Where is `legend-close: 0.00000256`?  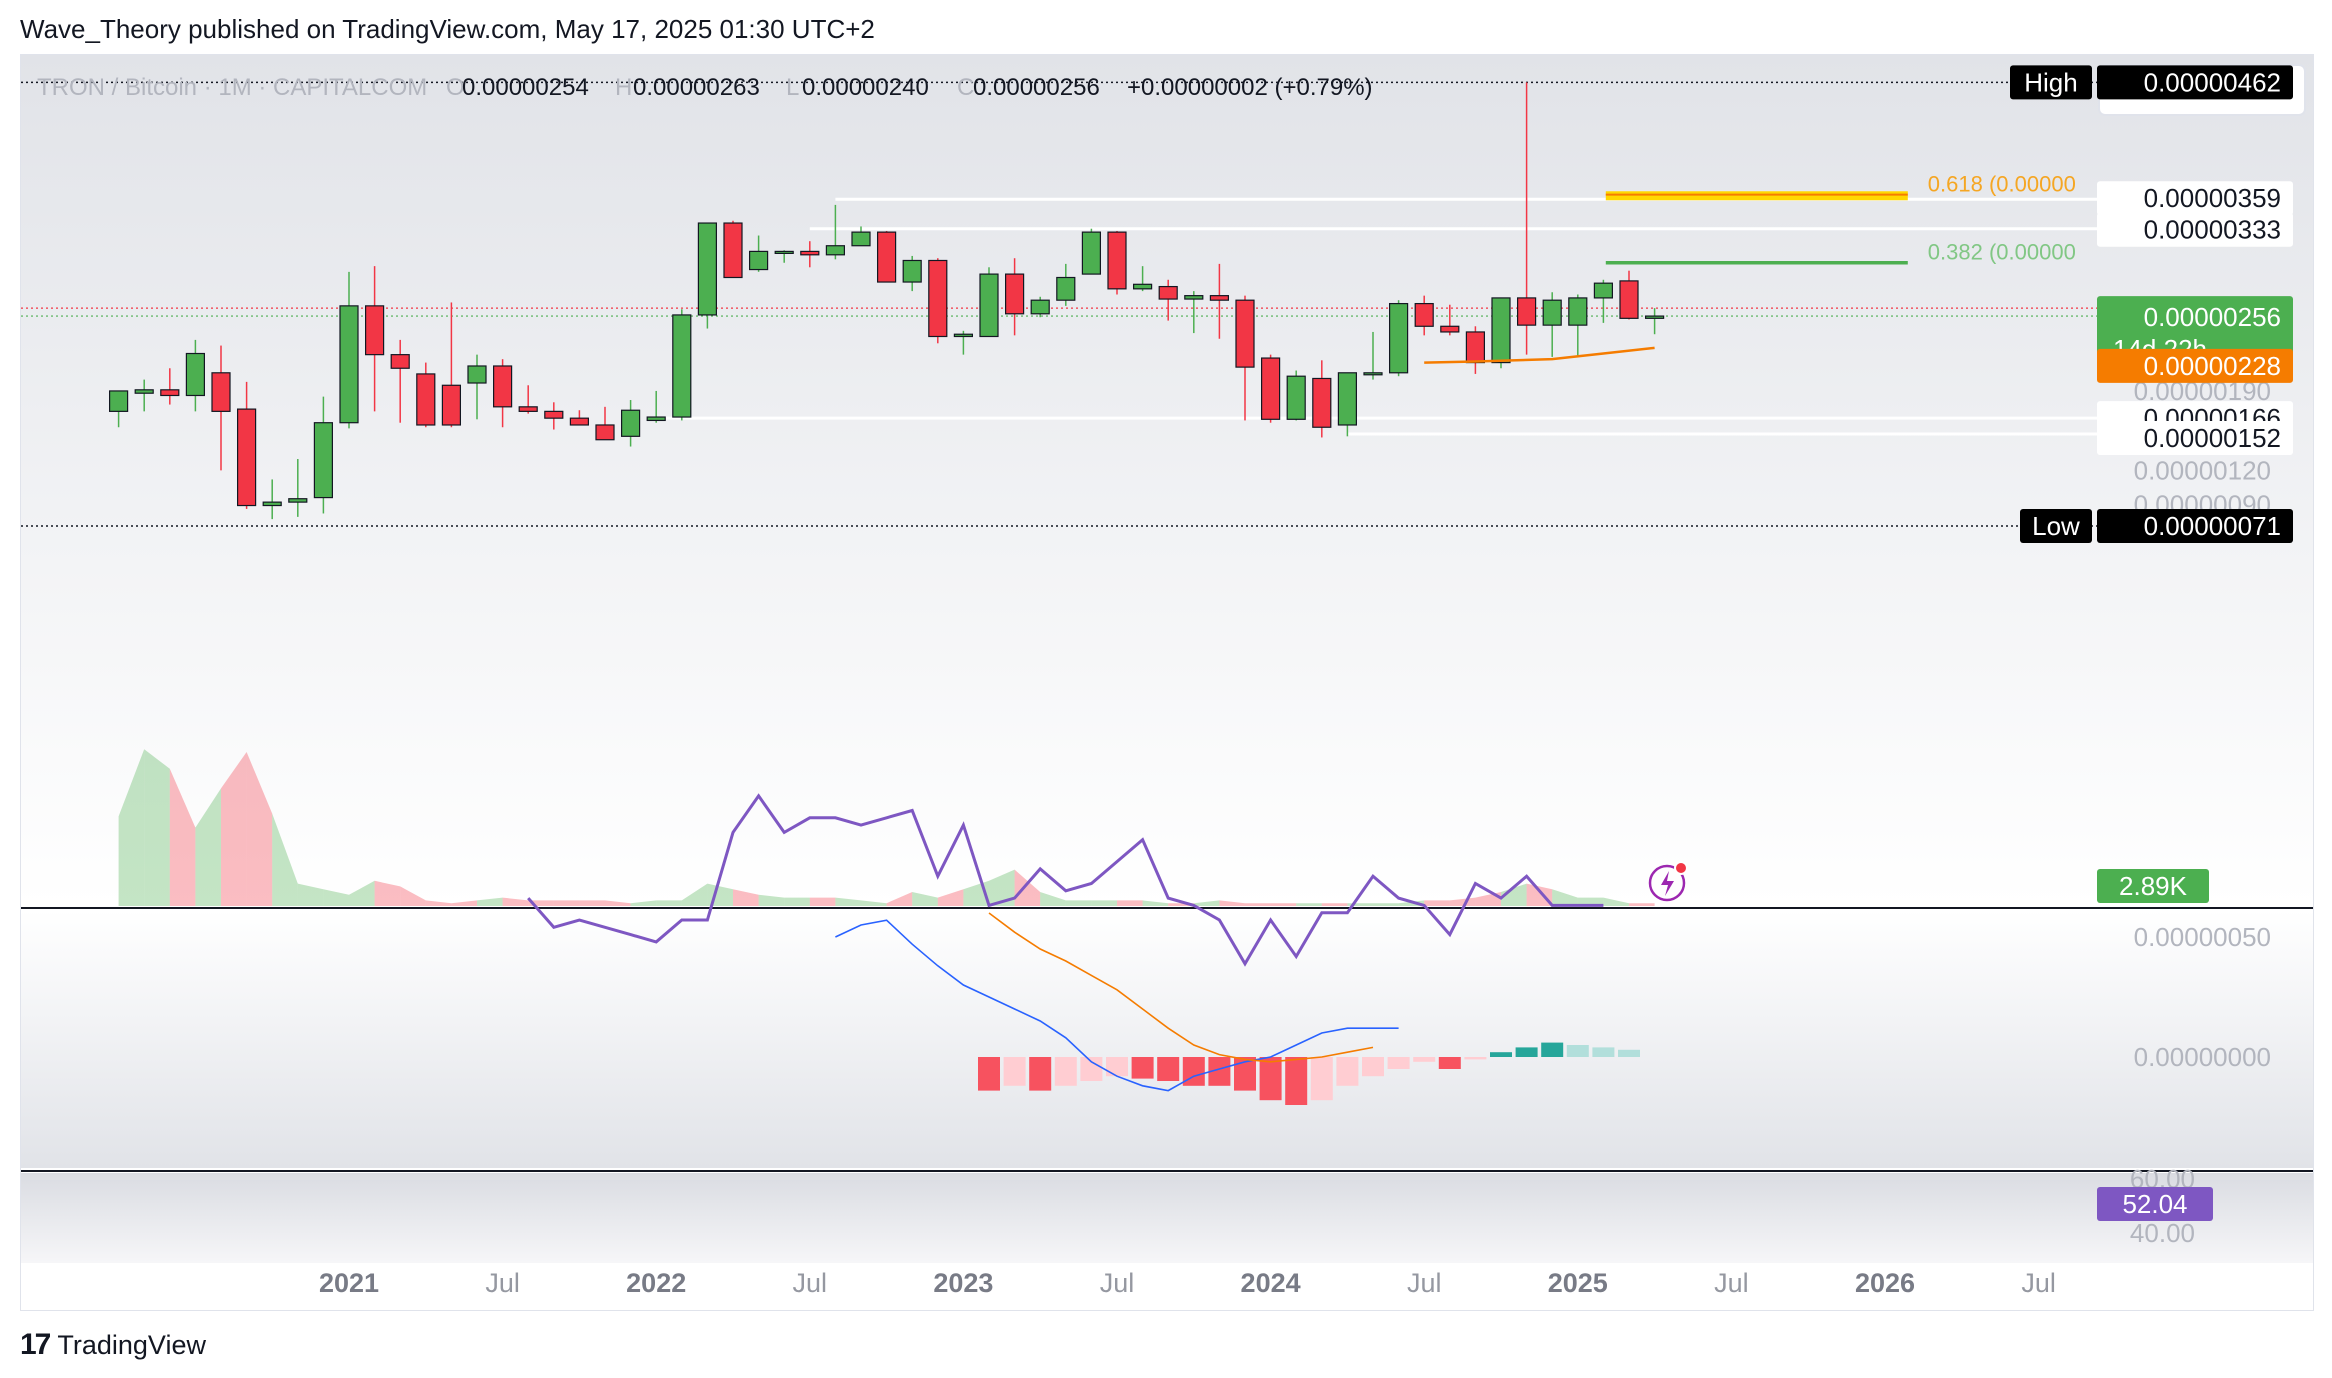
legend-close: 0.00000256 is located at coordinates (1036, 87).